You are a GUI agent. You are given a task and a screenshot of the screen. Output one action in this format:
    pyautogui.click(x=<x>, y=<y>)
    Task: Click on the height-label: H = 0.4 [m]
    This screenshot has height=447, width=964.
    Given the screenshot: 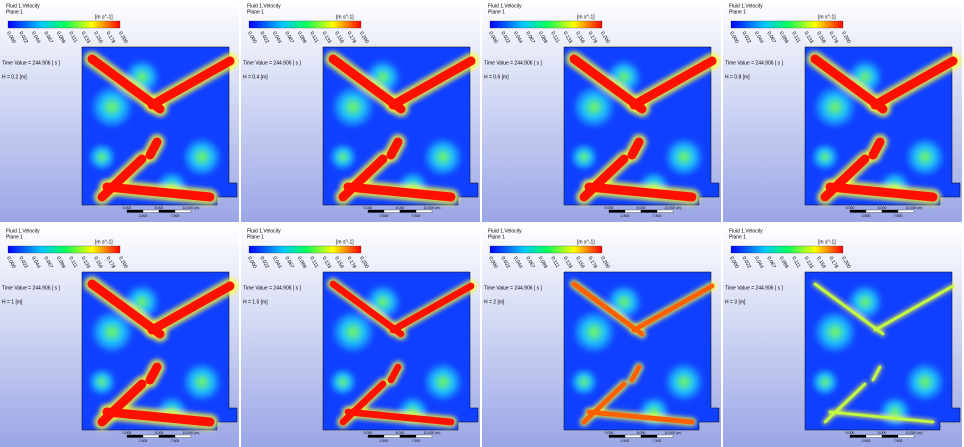 What is the action you would take?
    pyautogui.click(x=255, y=77)
    